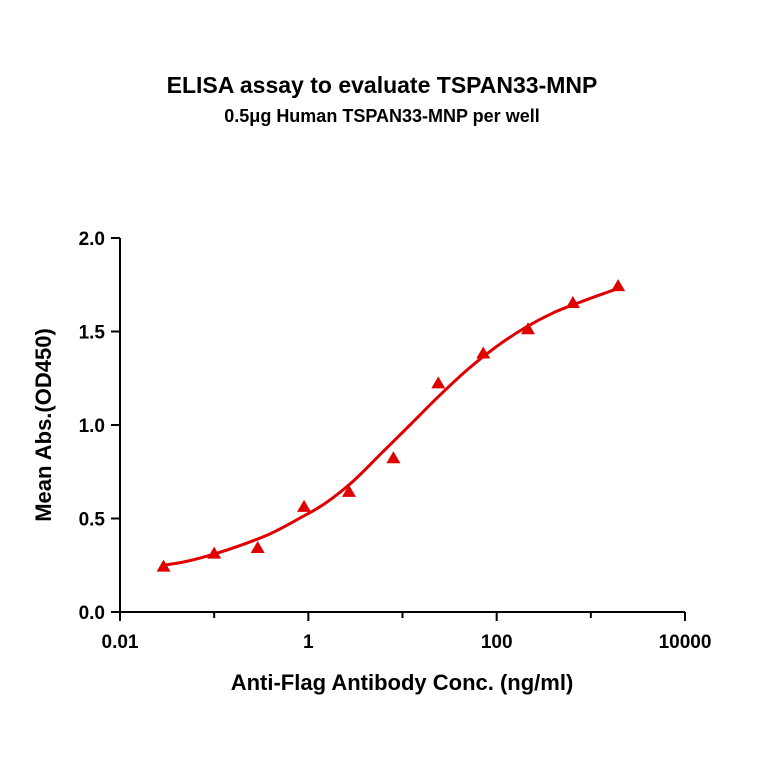 Image resolution: width=764 pixels, height=764 pixels. I want to click on y-tick-label: 0.0, so click(92, 613).